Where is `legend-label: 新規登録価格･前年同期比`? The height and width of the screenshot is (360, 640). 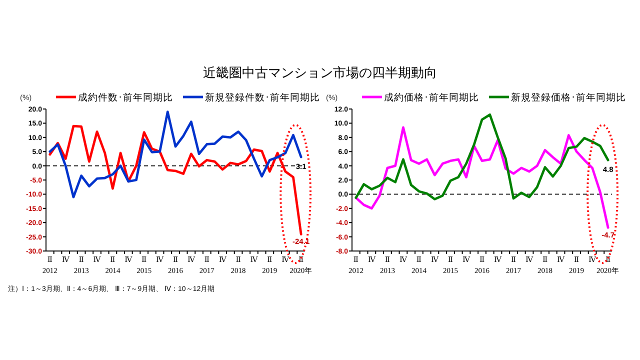 legend-label: 新規登録価格･前年同期比 is located at coordinates (568, 98).